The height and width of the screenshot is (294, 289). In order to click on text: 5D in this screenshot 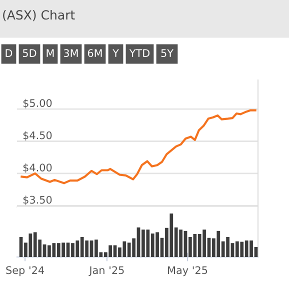, I will do `click(29, 53)`.